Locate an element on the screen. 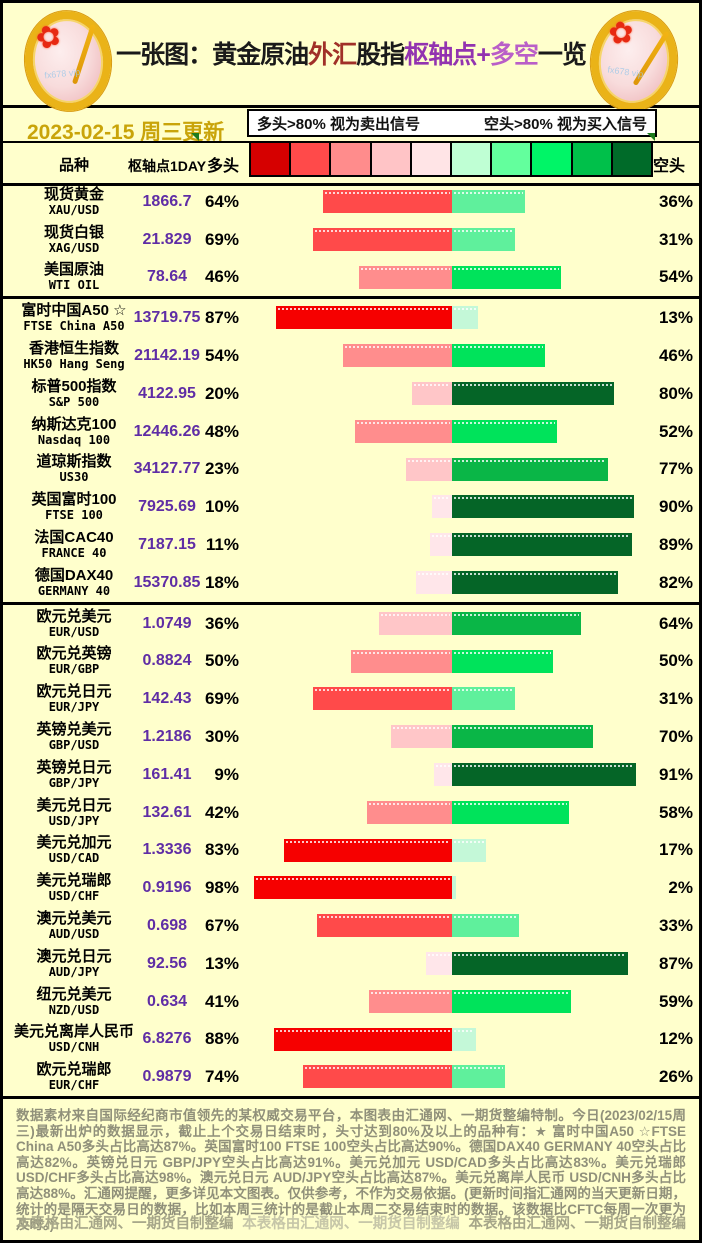  symbol-cell: 香港恒生指数 HK50 Hang Seng is located at coordinates (74, 356).